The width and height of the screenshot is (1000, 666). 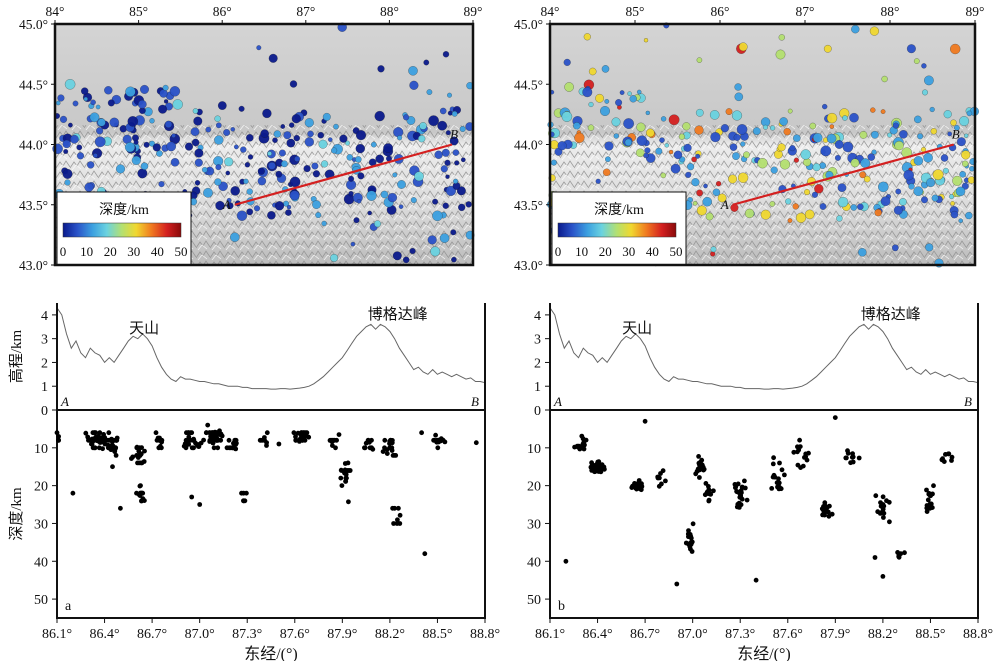 What do you see at coordinates (534, 449) in the screenshot?
I see `y-tick-label: 10` at bounding box center [534, 449].